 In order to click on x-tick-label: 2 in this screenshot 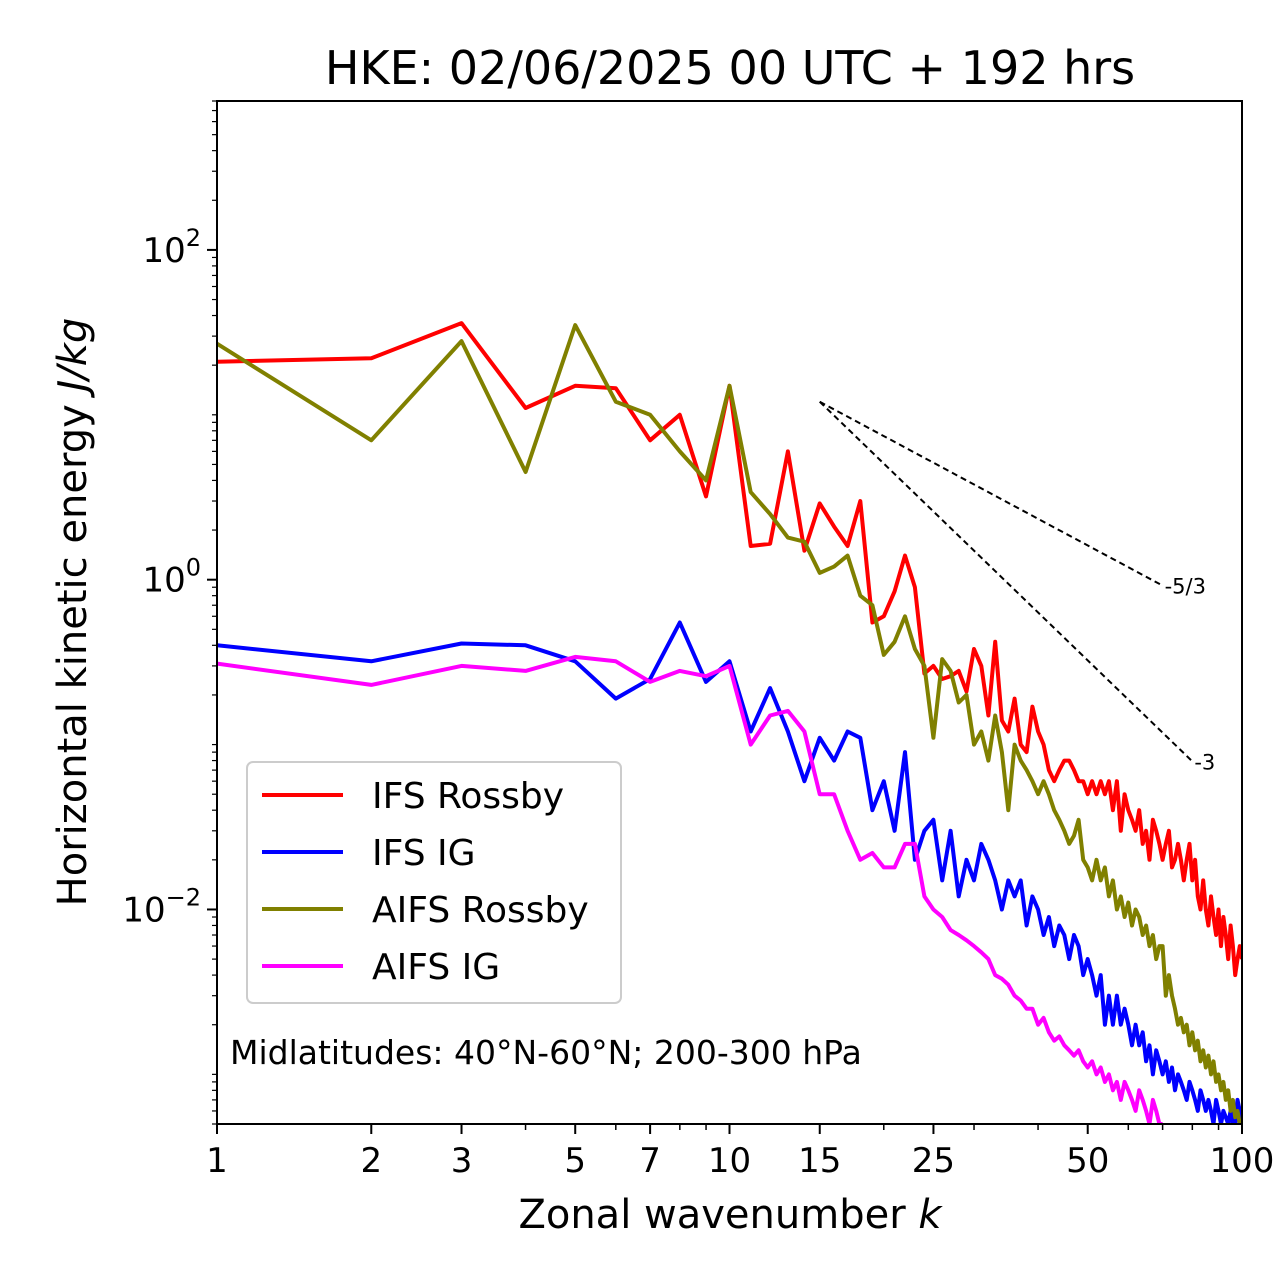, I will do `click(371, 1161)`.